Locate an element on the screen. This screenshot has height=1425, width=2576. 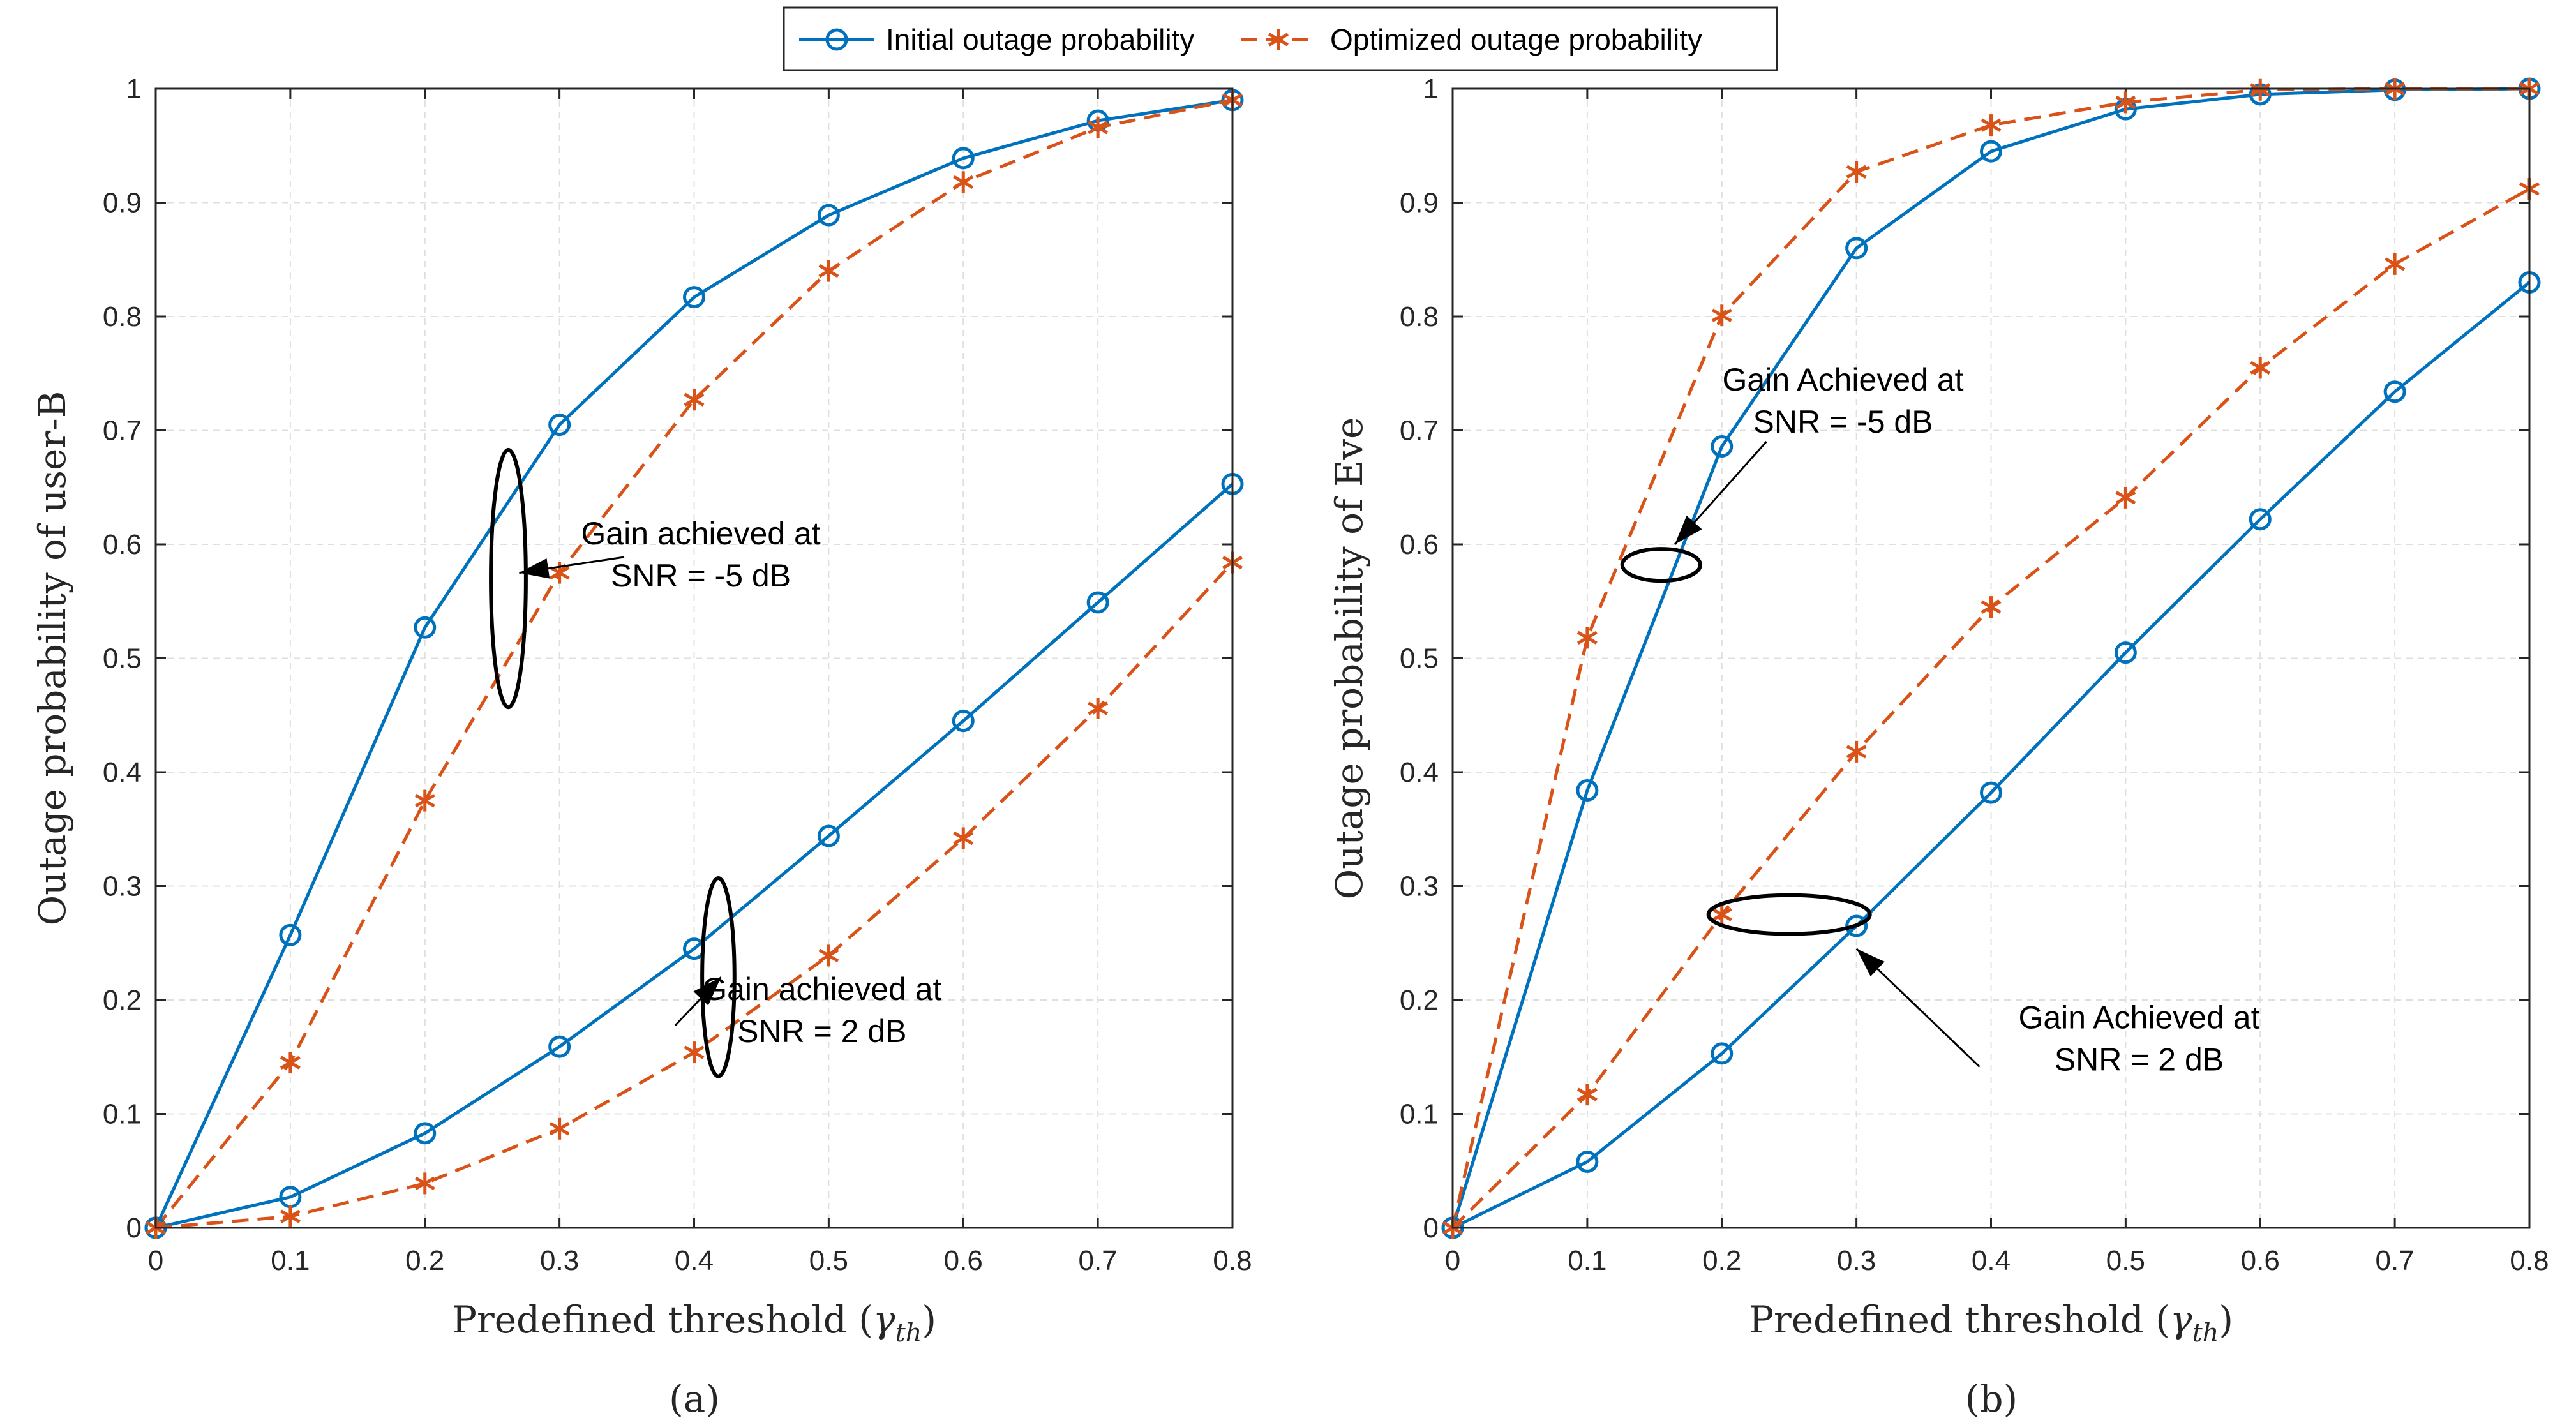
y-tick-label: 0.3 is located at coordinates (1419, 886).